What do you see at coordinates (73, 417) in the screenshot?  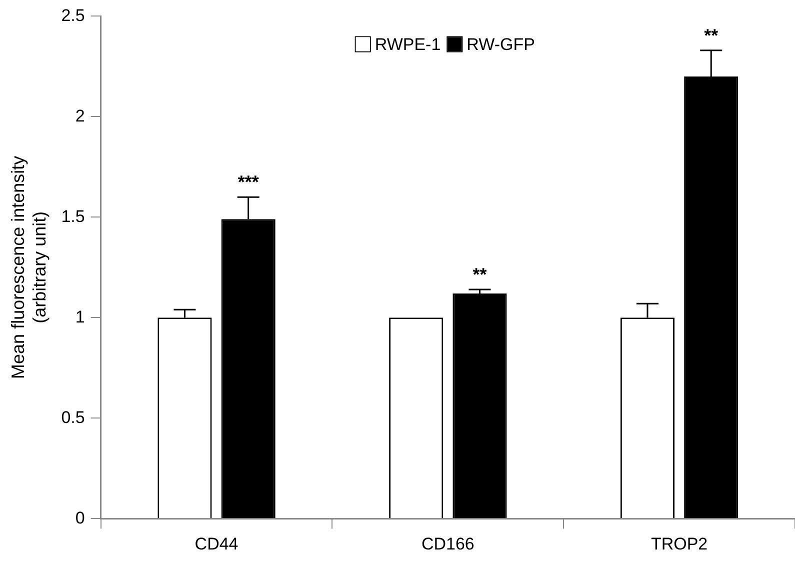 I see `y-tick-label: 0.5` at bounding box center [73, 417].